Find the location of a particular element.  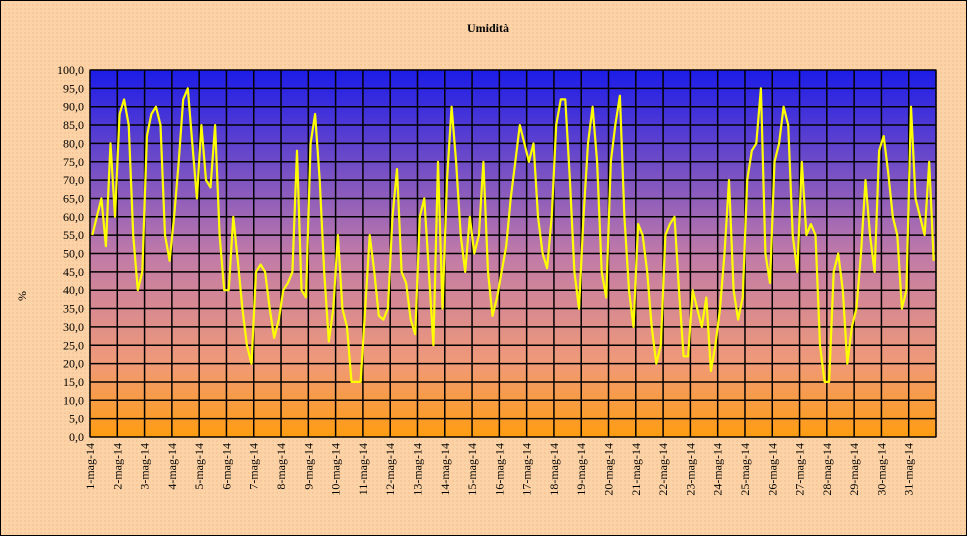

x-tick-label: 7-mag-14 is located at coordinates (254, 466).